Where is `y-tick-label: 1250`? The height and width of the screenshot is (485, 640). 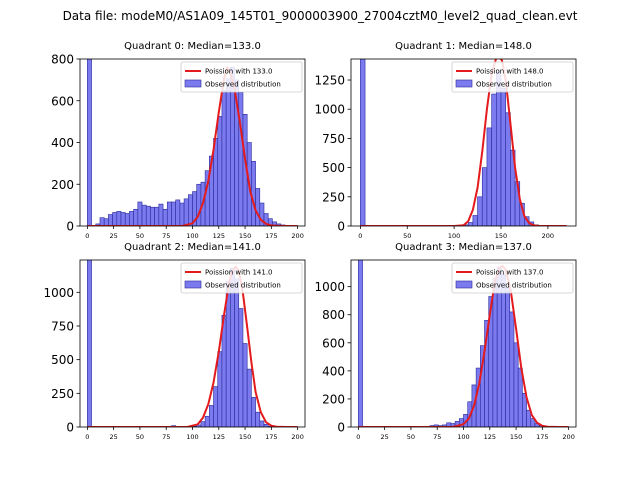 y-tick-label: 1250 is located at coordinates (329, 81).